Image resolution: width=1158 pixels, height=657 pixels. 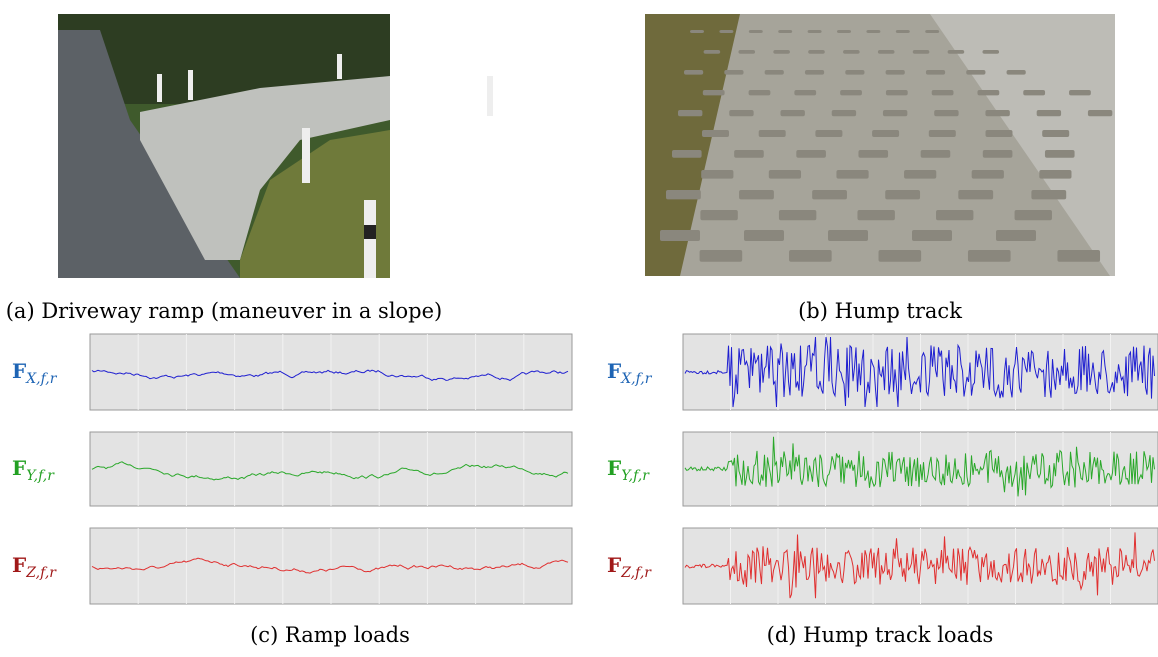 What do you see at coordinates (880, 635) in the screenshot?
I see `caption: (d) Hump track loads` at bounding box center [880, 635].